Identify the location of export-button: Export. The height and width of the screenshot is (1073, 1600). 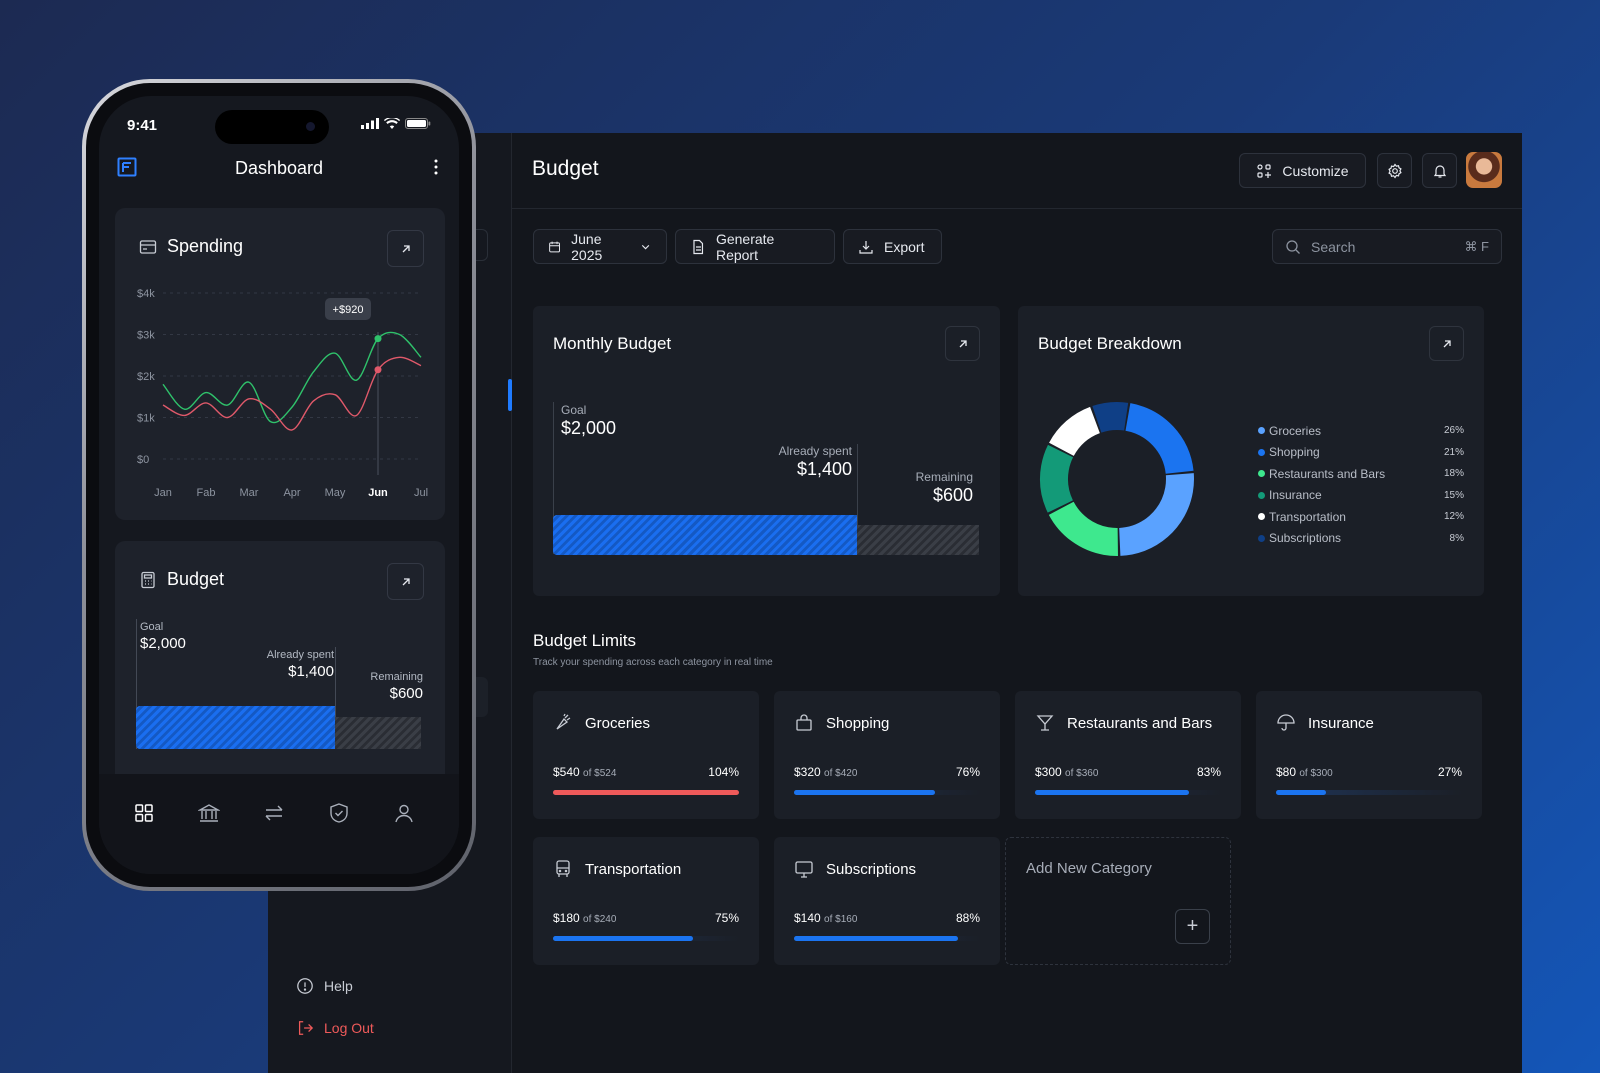
(892, 246).